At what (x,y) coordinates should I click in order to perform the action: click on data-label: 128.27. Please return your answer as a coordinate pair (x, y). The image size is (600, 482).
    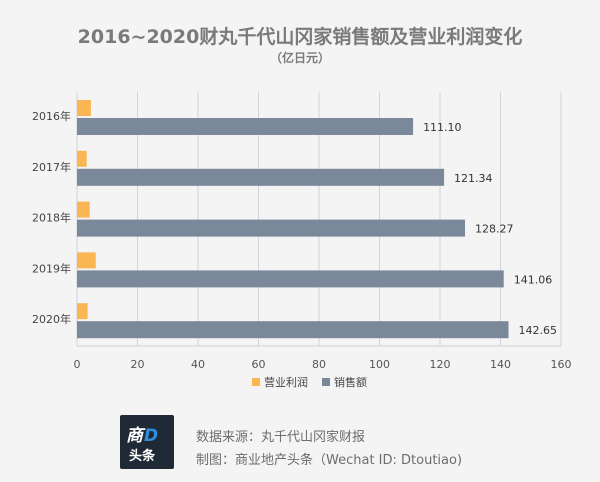
    Looking at the image, I should click on (494, 229).